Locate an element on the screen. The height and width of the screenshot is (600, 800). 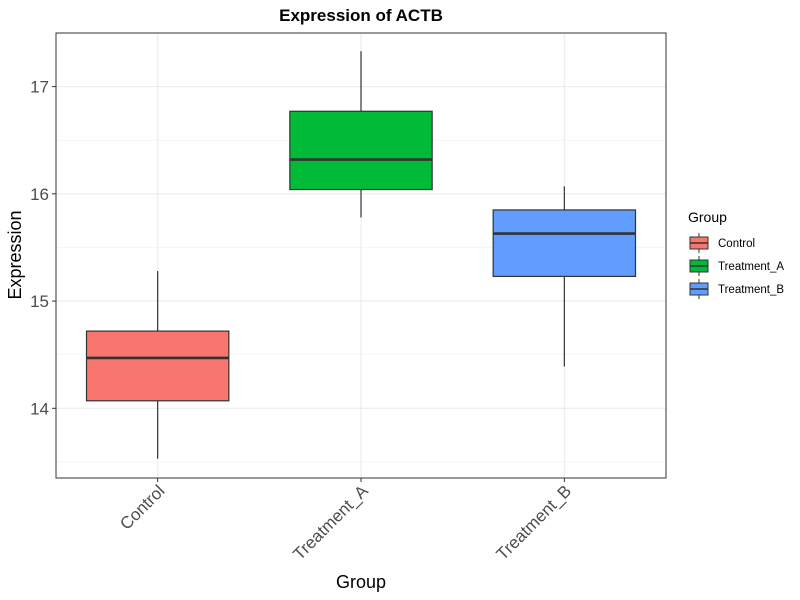
y-tick-label: 15 is located at coordinates (39, 301).